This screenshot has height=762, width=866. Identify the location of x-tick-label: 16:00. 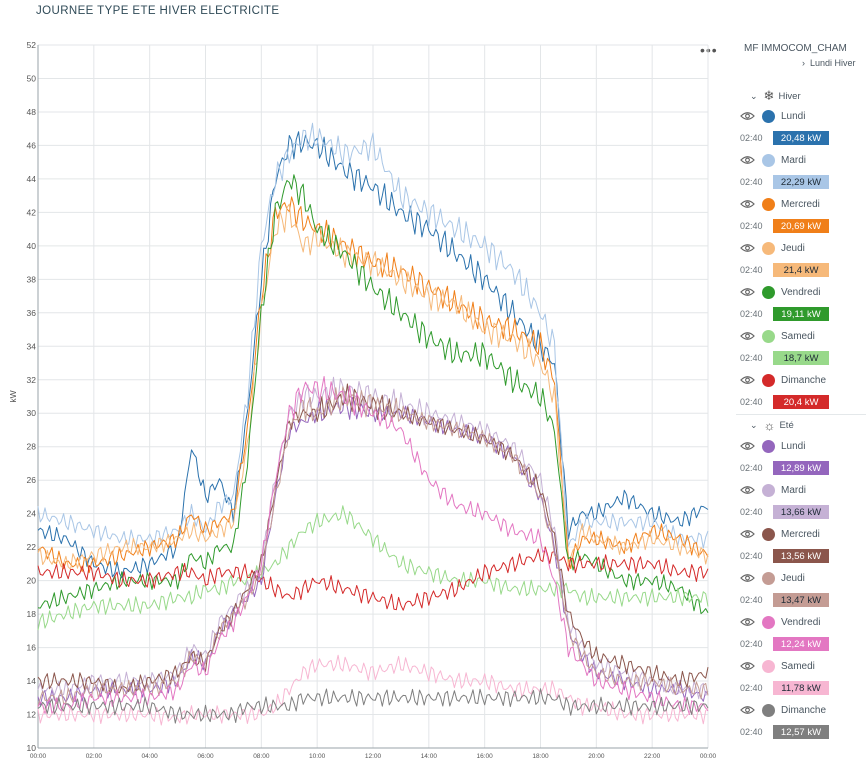
(485, 756).